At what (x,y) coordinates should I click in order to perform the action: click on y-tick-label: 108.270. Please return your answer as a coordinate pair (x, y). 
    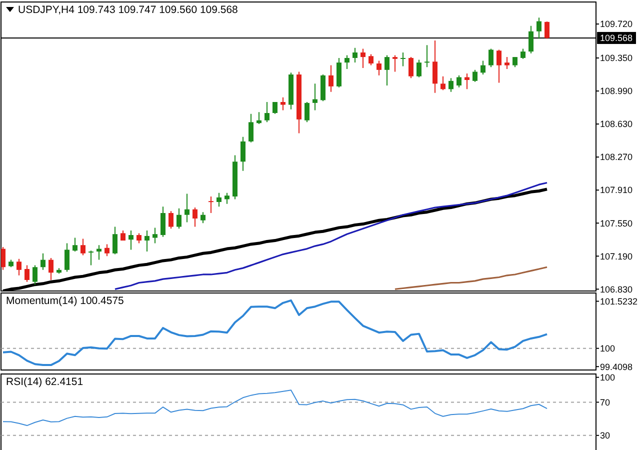
    Looking at the image, I should click on (616, 157).